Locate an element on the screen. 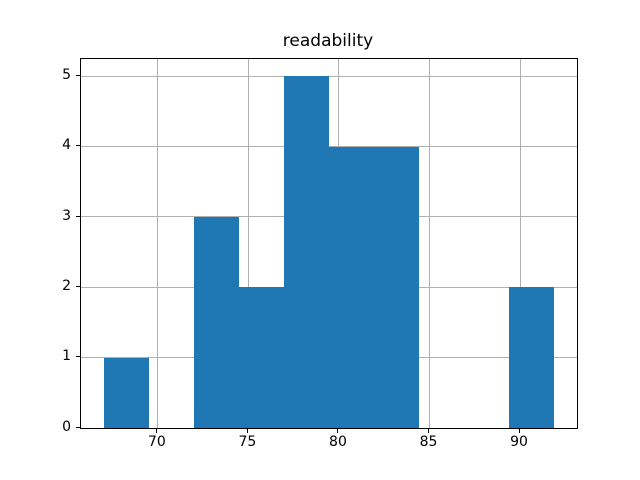 The width and height of the screenshot is (640, 480). x-tick-label: 85 is located at coordinates (428, 442).